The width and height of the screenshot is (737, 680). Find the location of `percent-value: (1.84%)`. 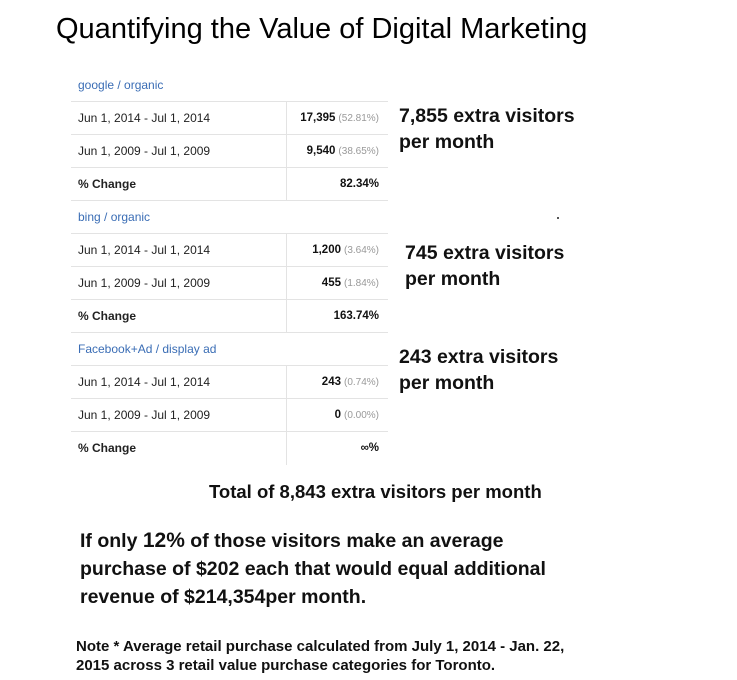

percent-value: (1.84%) is located at coordinates (361, 283).